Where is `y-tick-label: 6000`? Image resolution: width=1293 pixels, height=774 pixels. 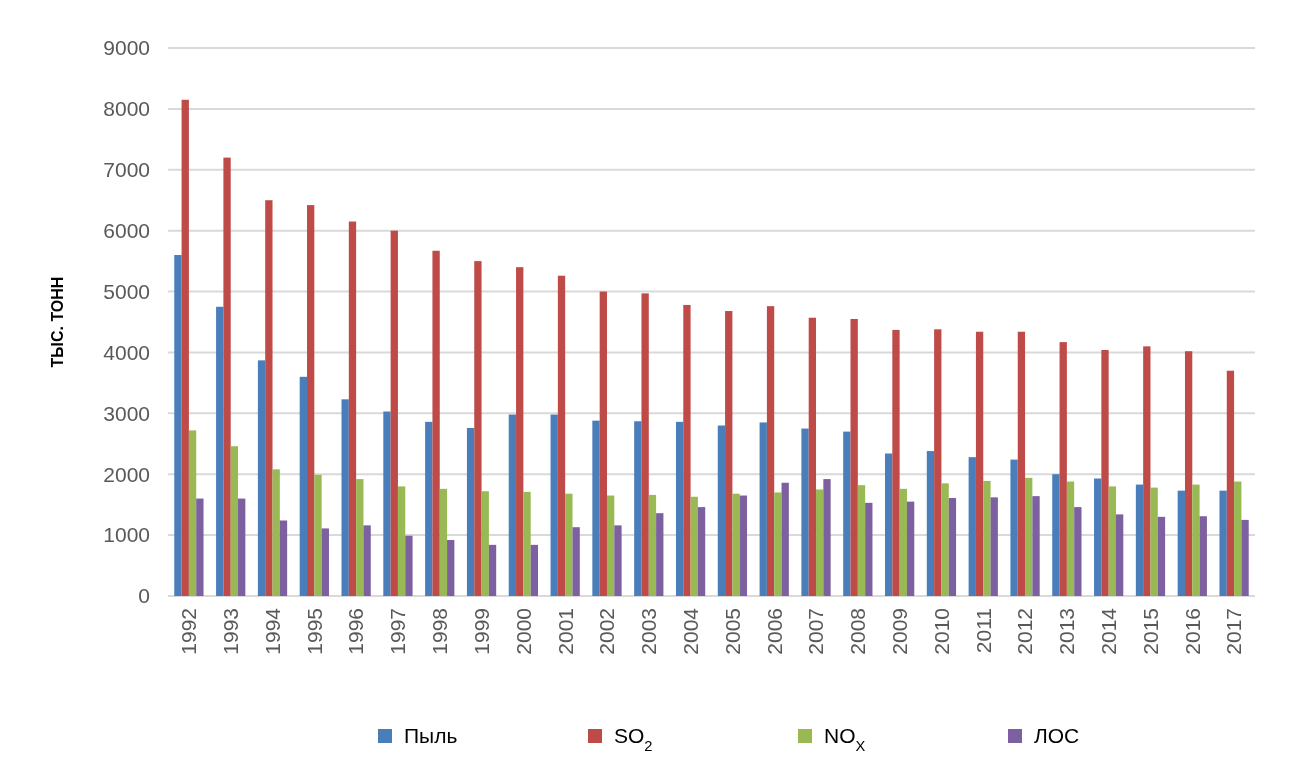
y-tick-label: 6000 is located at coordinates (126, 231).